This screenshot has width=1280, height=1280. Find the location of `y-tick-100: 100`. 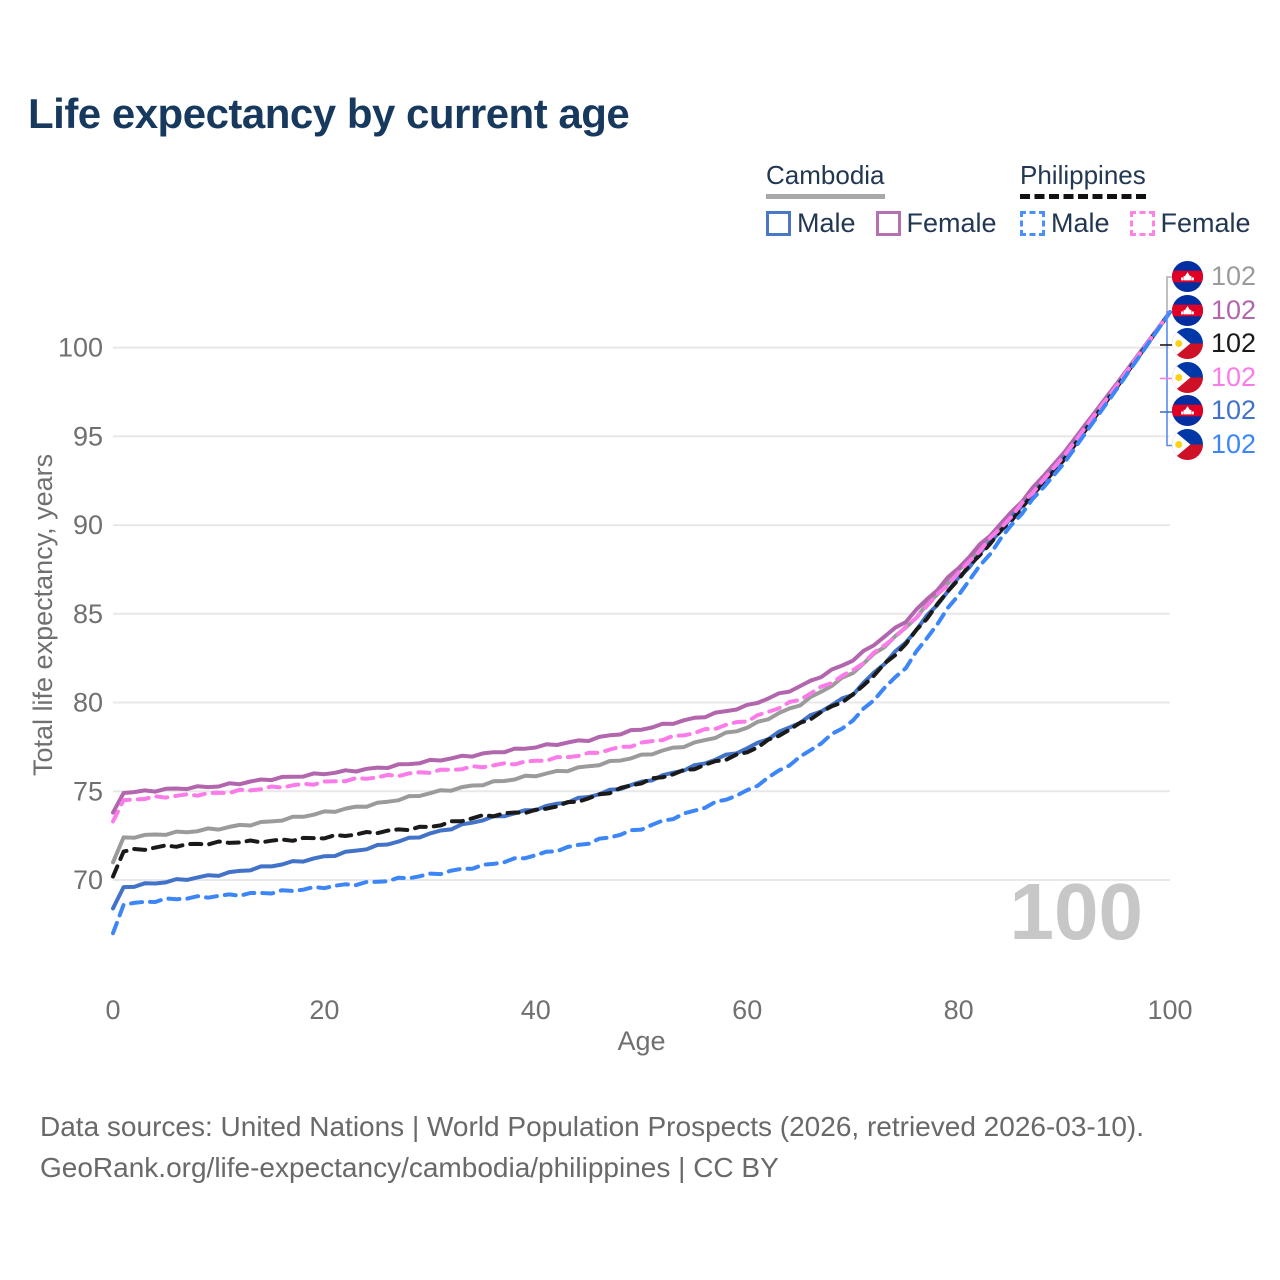

y-tick-100: 100 is located at coordinates (80, 348).